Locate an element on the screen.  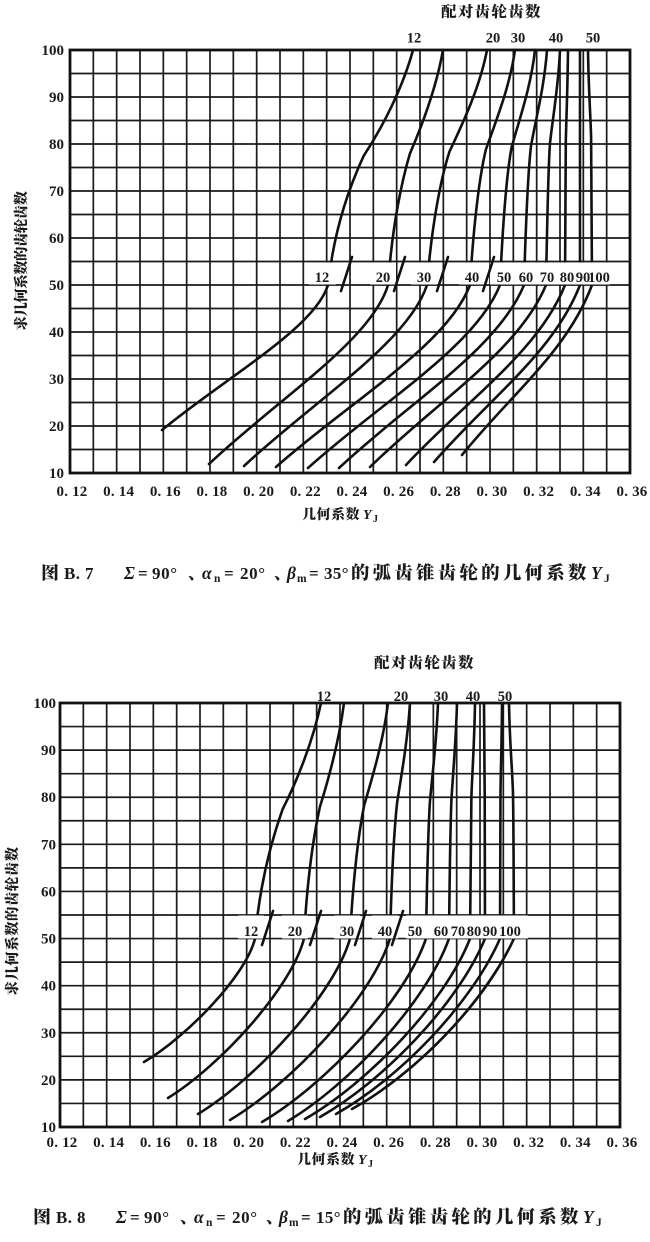
svg-text: Σ is located at coordinates (129, 573).